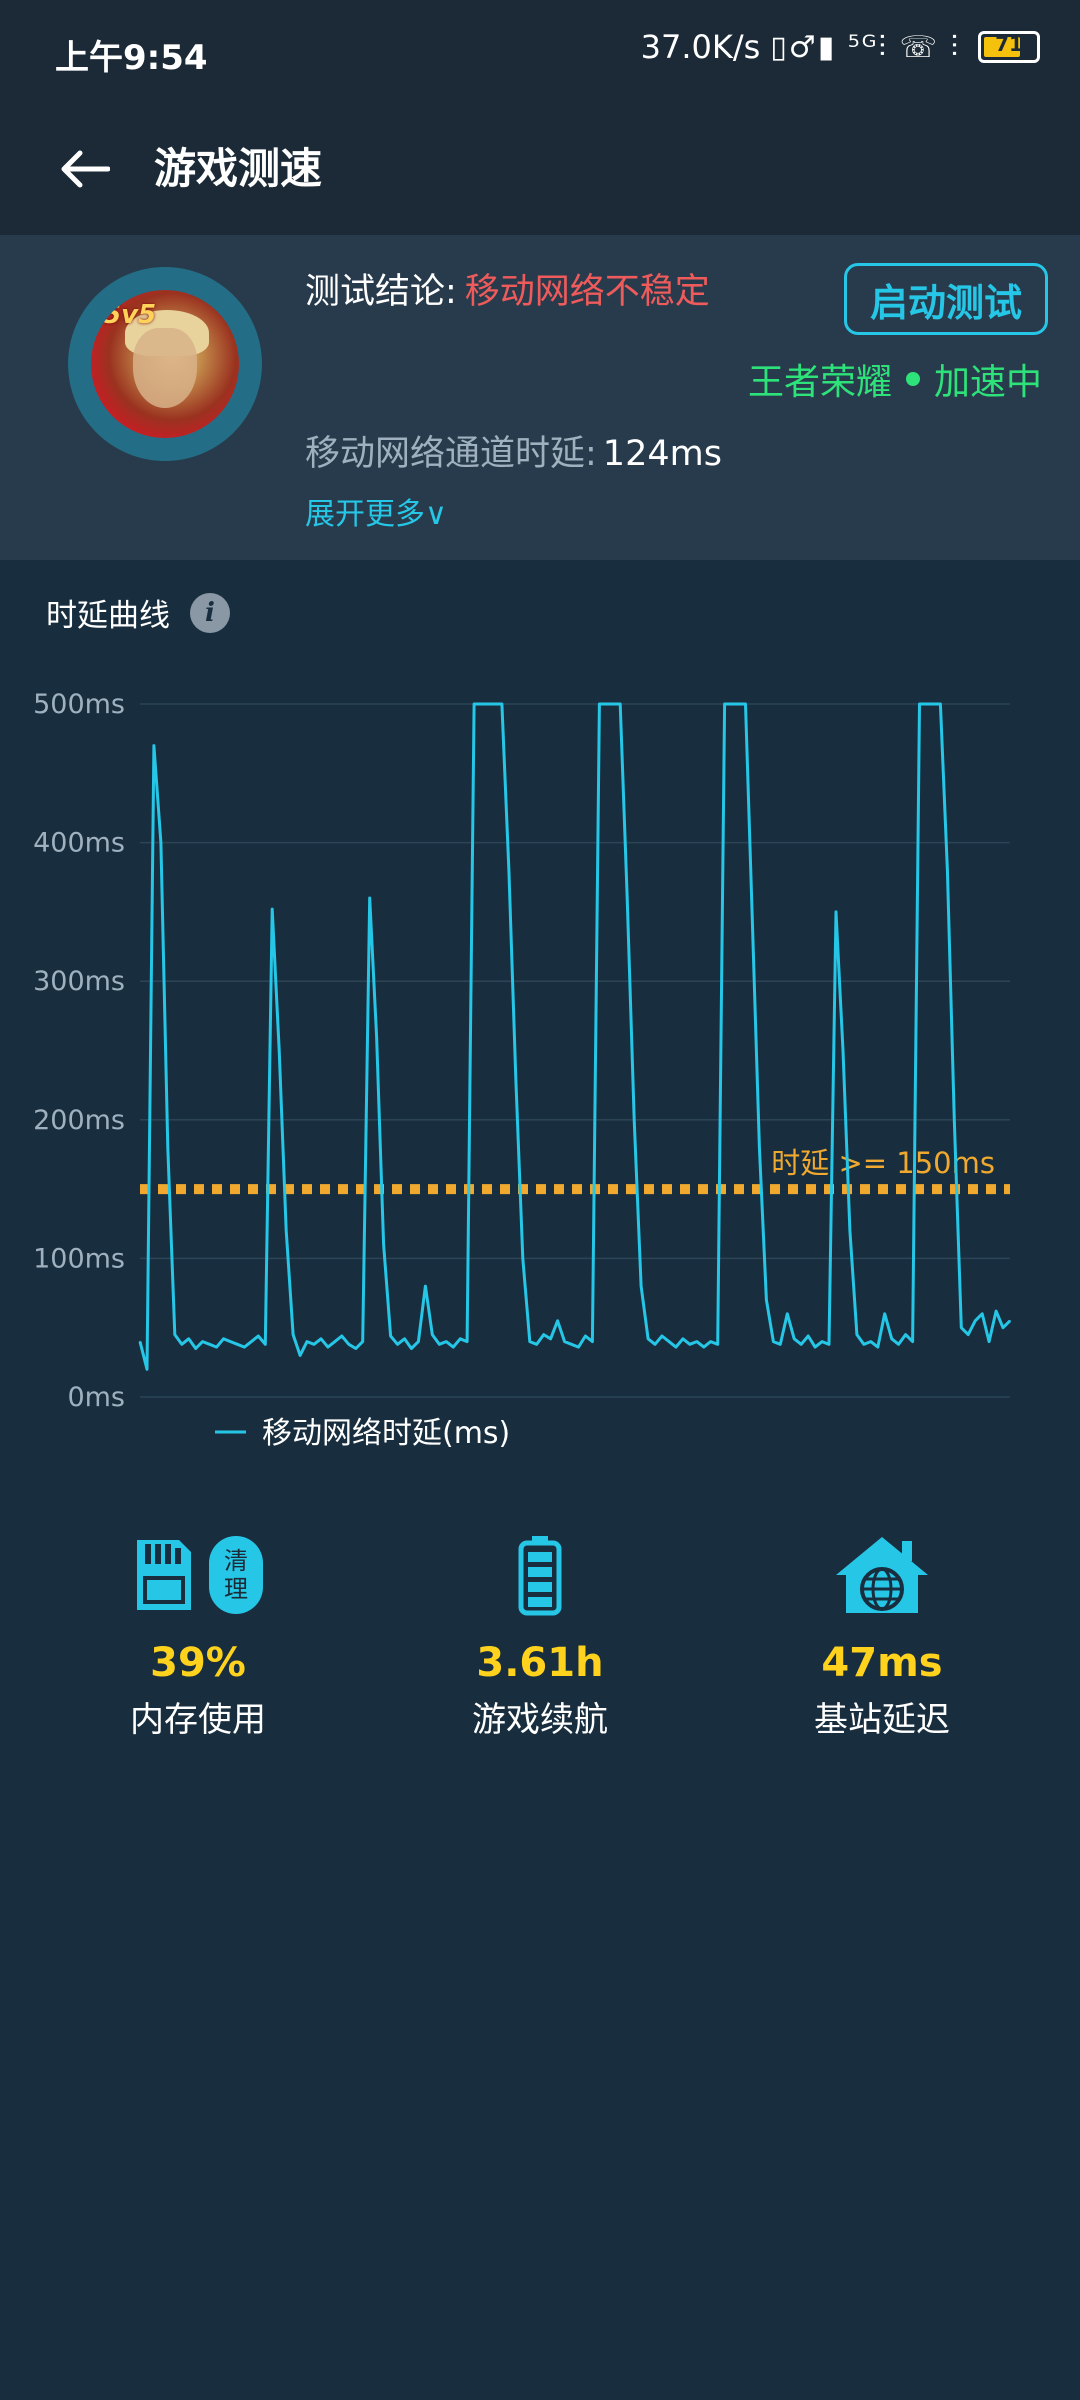  Describe the element at coordinates (540, 1576) in the screenshot. I see `battery-icon` at that location.